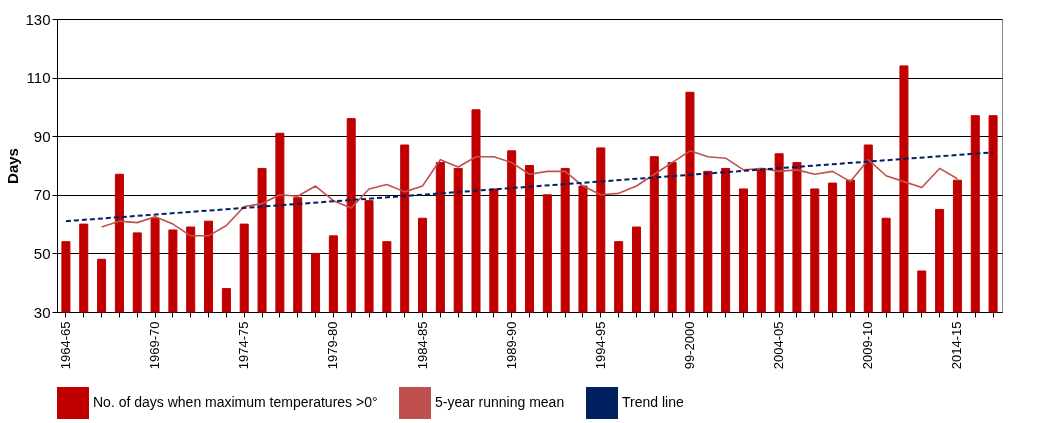  I want to click on x-tick-label: 1979-80, so click(333, 345).